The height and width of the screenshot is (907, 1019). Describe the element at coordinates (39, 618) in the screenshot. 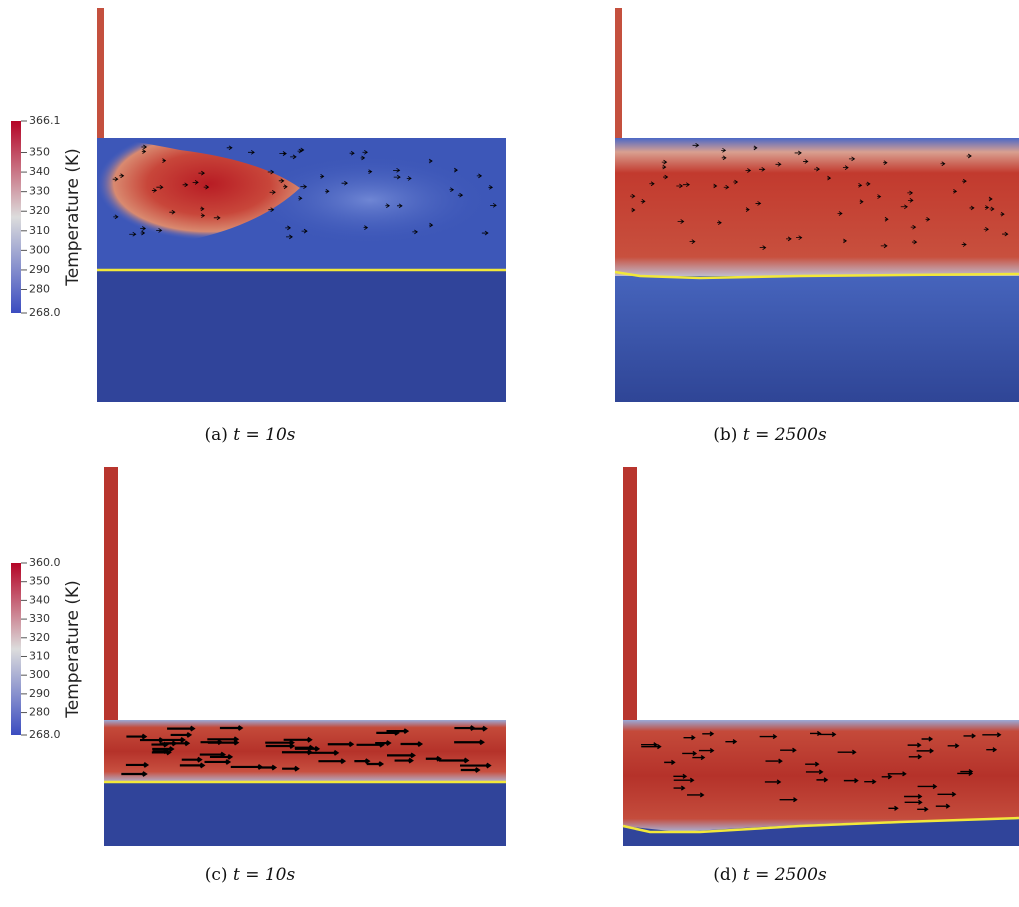

I see `tick-label: 330` at that location.